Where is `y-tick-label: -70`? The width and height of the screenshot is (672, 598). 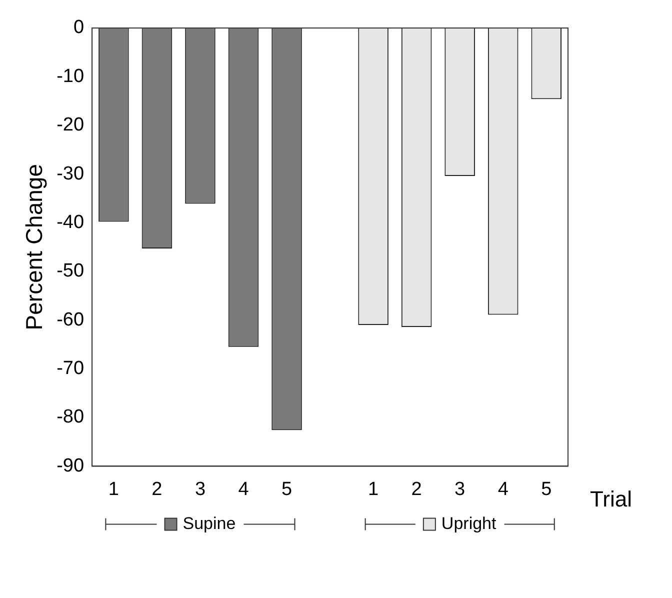
y-tick-label: -70 is located at coordinates (70, 369).